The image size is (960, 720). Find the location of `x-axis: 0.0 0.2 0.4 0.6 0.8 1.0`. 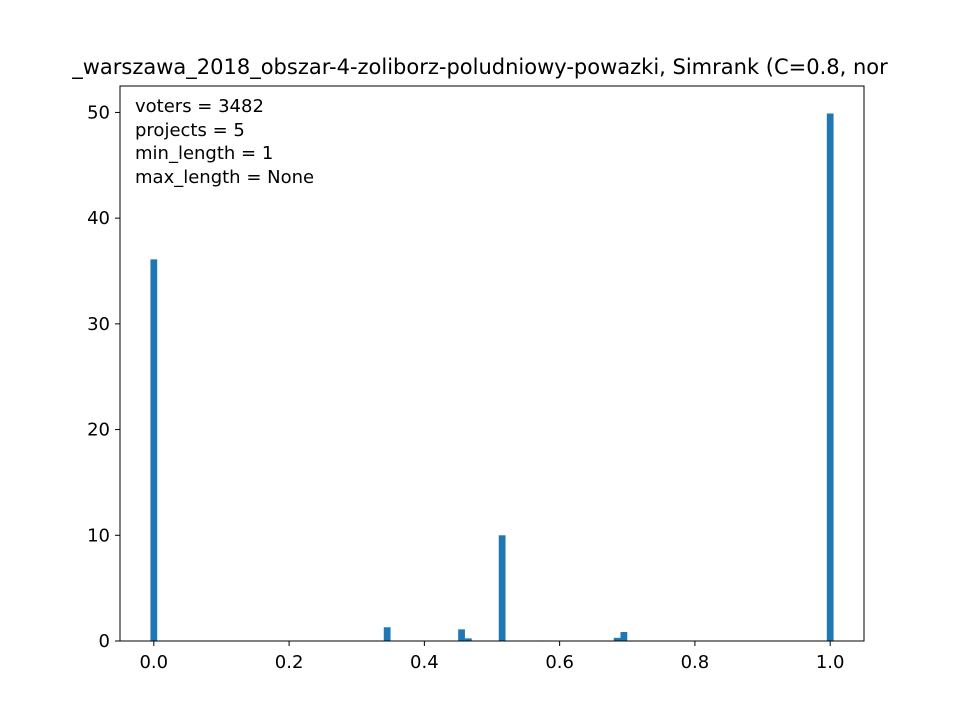

x-axis: 0.0 0.2 0.4 0.6 0.8 1.0 is located at coordinates (492, 657).